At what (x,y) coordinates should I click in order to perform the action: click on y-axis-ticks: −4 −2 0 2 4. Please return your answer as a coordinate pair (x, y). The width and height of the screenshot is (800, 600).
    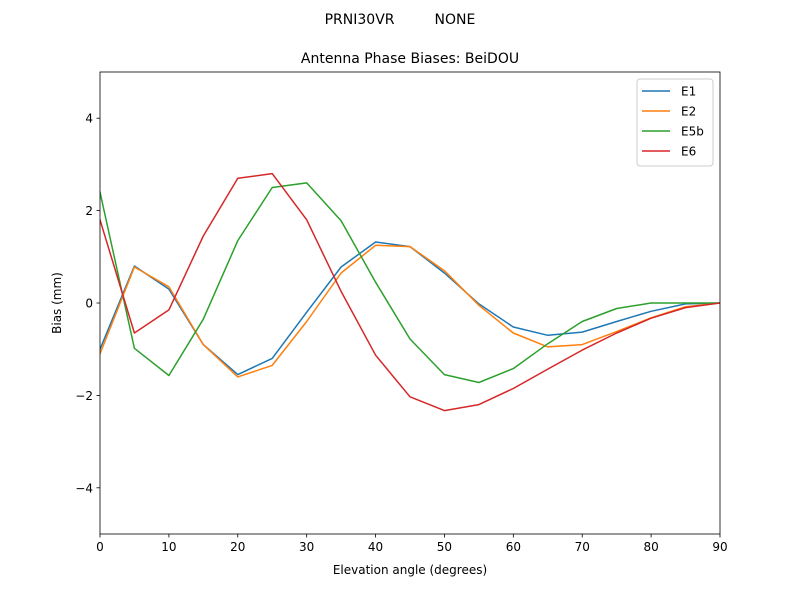
    Looking at the image, I should click on (87, 303).